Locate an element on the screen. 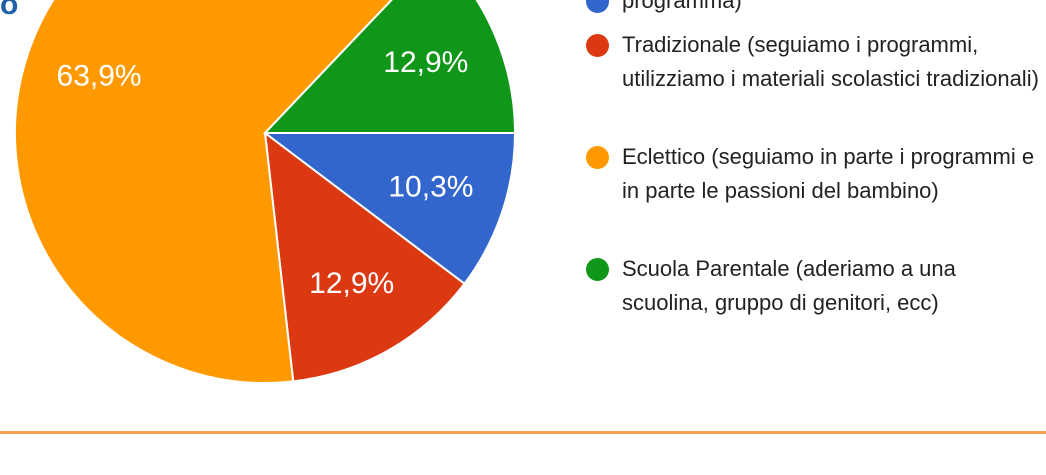 The height and width of the screenshot is (475, 1046). legend-label: programma) is located at coordinates (682, 6).